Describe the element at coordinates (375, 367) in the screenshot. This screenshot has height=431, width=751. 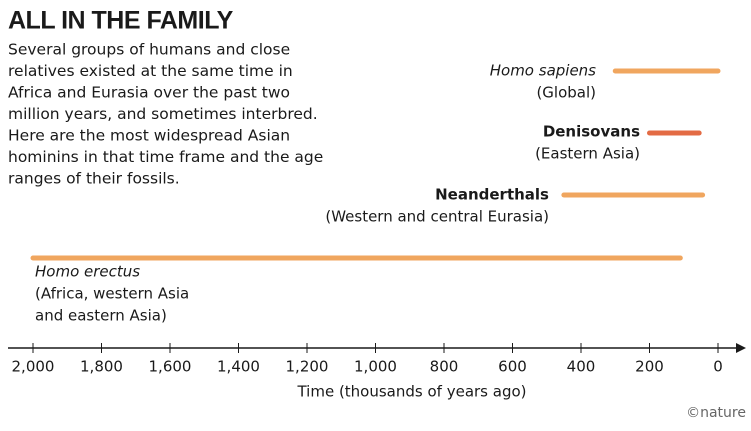
I see `x-tick-label: 1,000` at that location.